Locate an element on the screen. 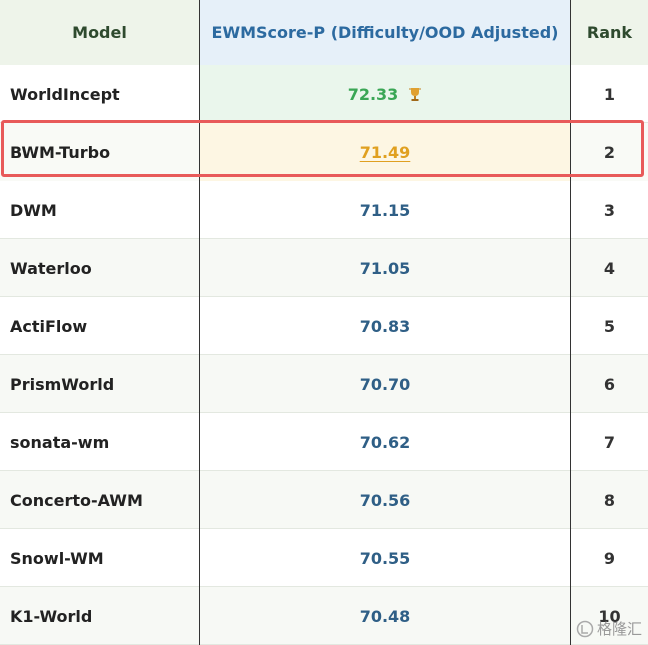  rank-cell: 6 is located at coordinates (609, 384).